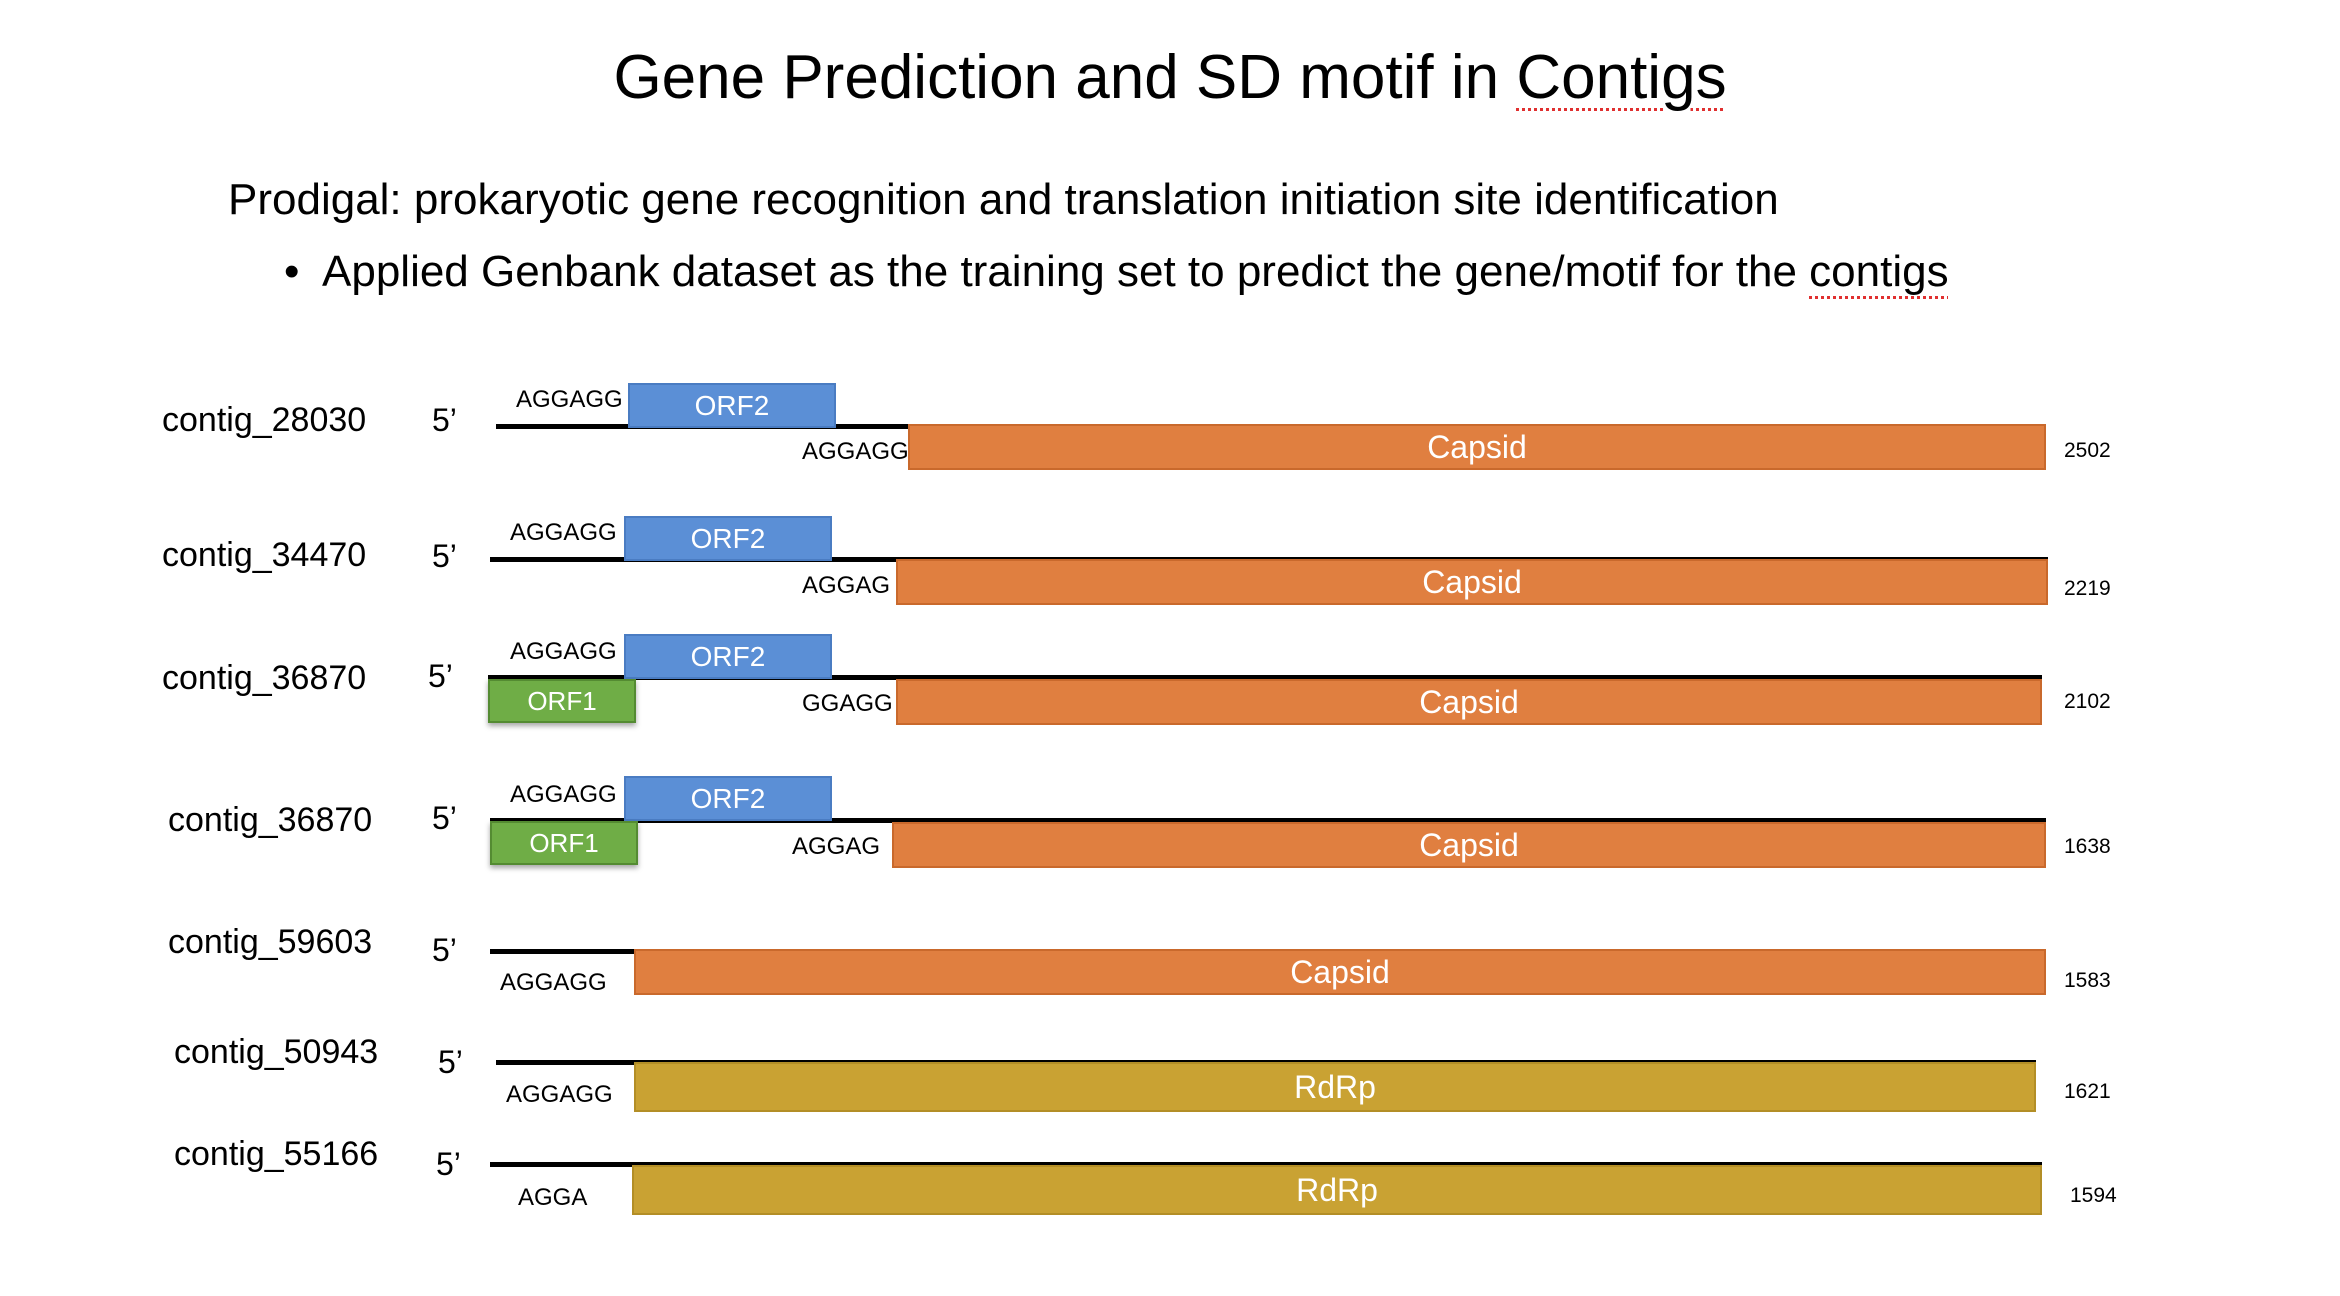  I want to click on contig-length: 2219, so click(2087, 588).